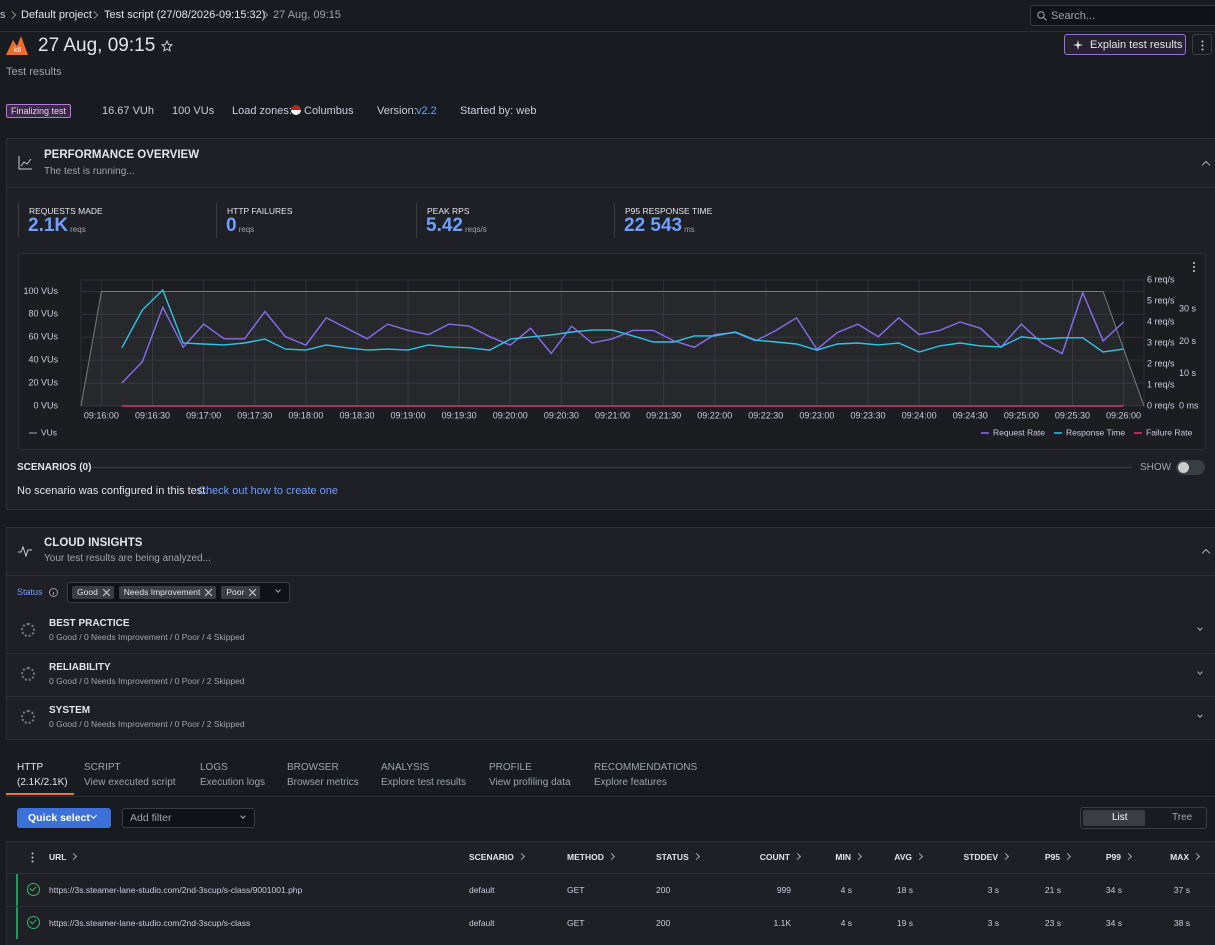 This screenshot has height=945, width=1215. I want to click on breadcrumb-script: Test script (27/08/2026-09:15:32), so click(185, 15).